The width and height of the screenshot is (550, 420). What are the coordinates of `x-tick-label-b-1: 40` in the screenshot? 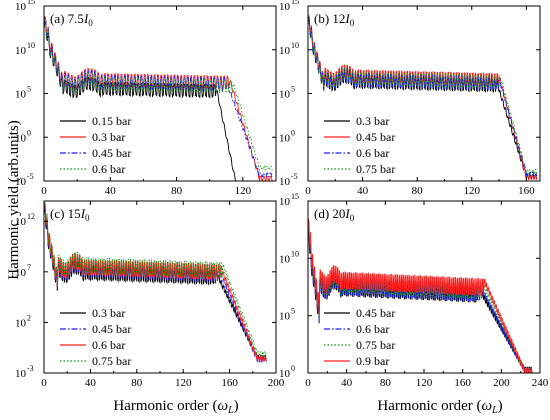 It's located at (363, 191).